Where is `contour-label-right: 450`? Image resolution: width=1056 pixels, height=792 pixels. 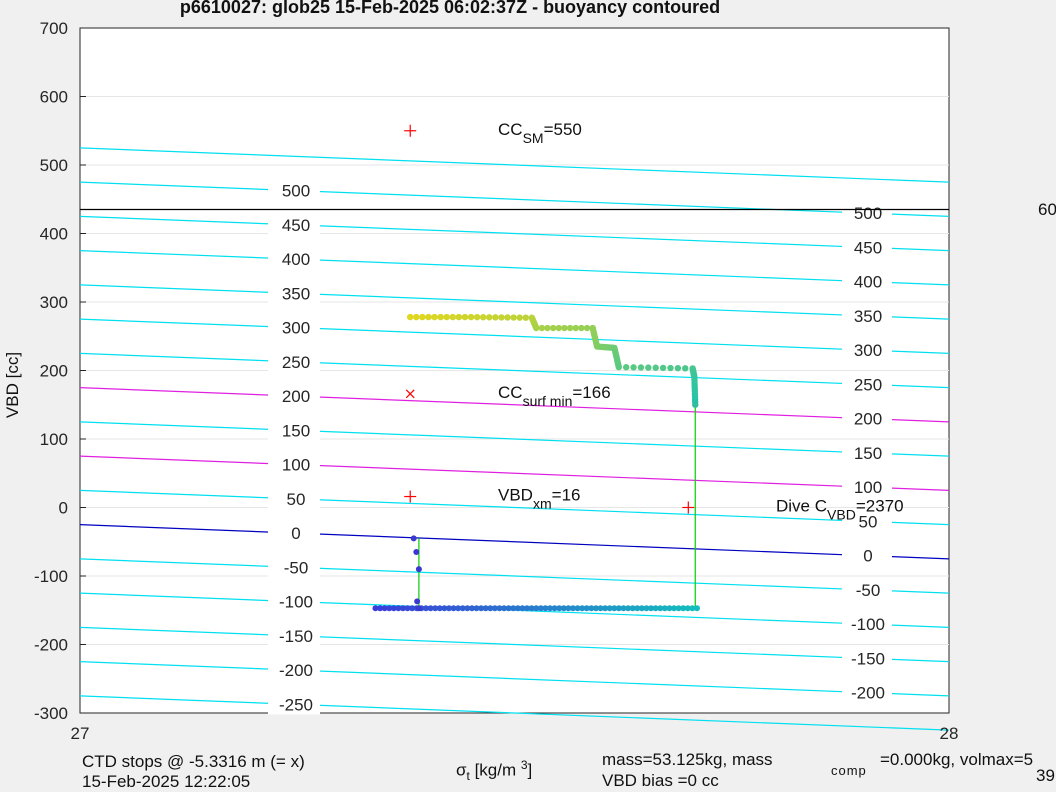 contour-label-right: 450 is located at coordinates (868, 247).